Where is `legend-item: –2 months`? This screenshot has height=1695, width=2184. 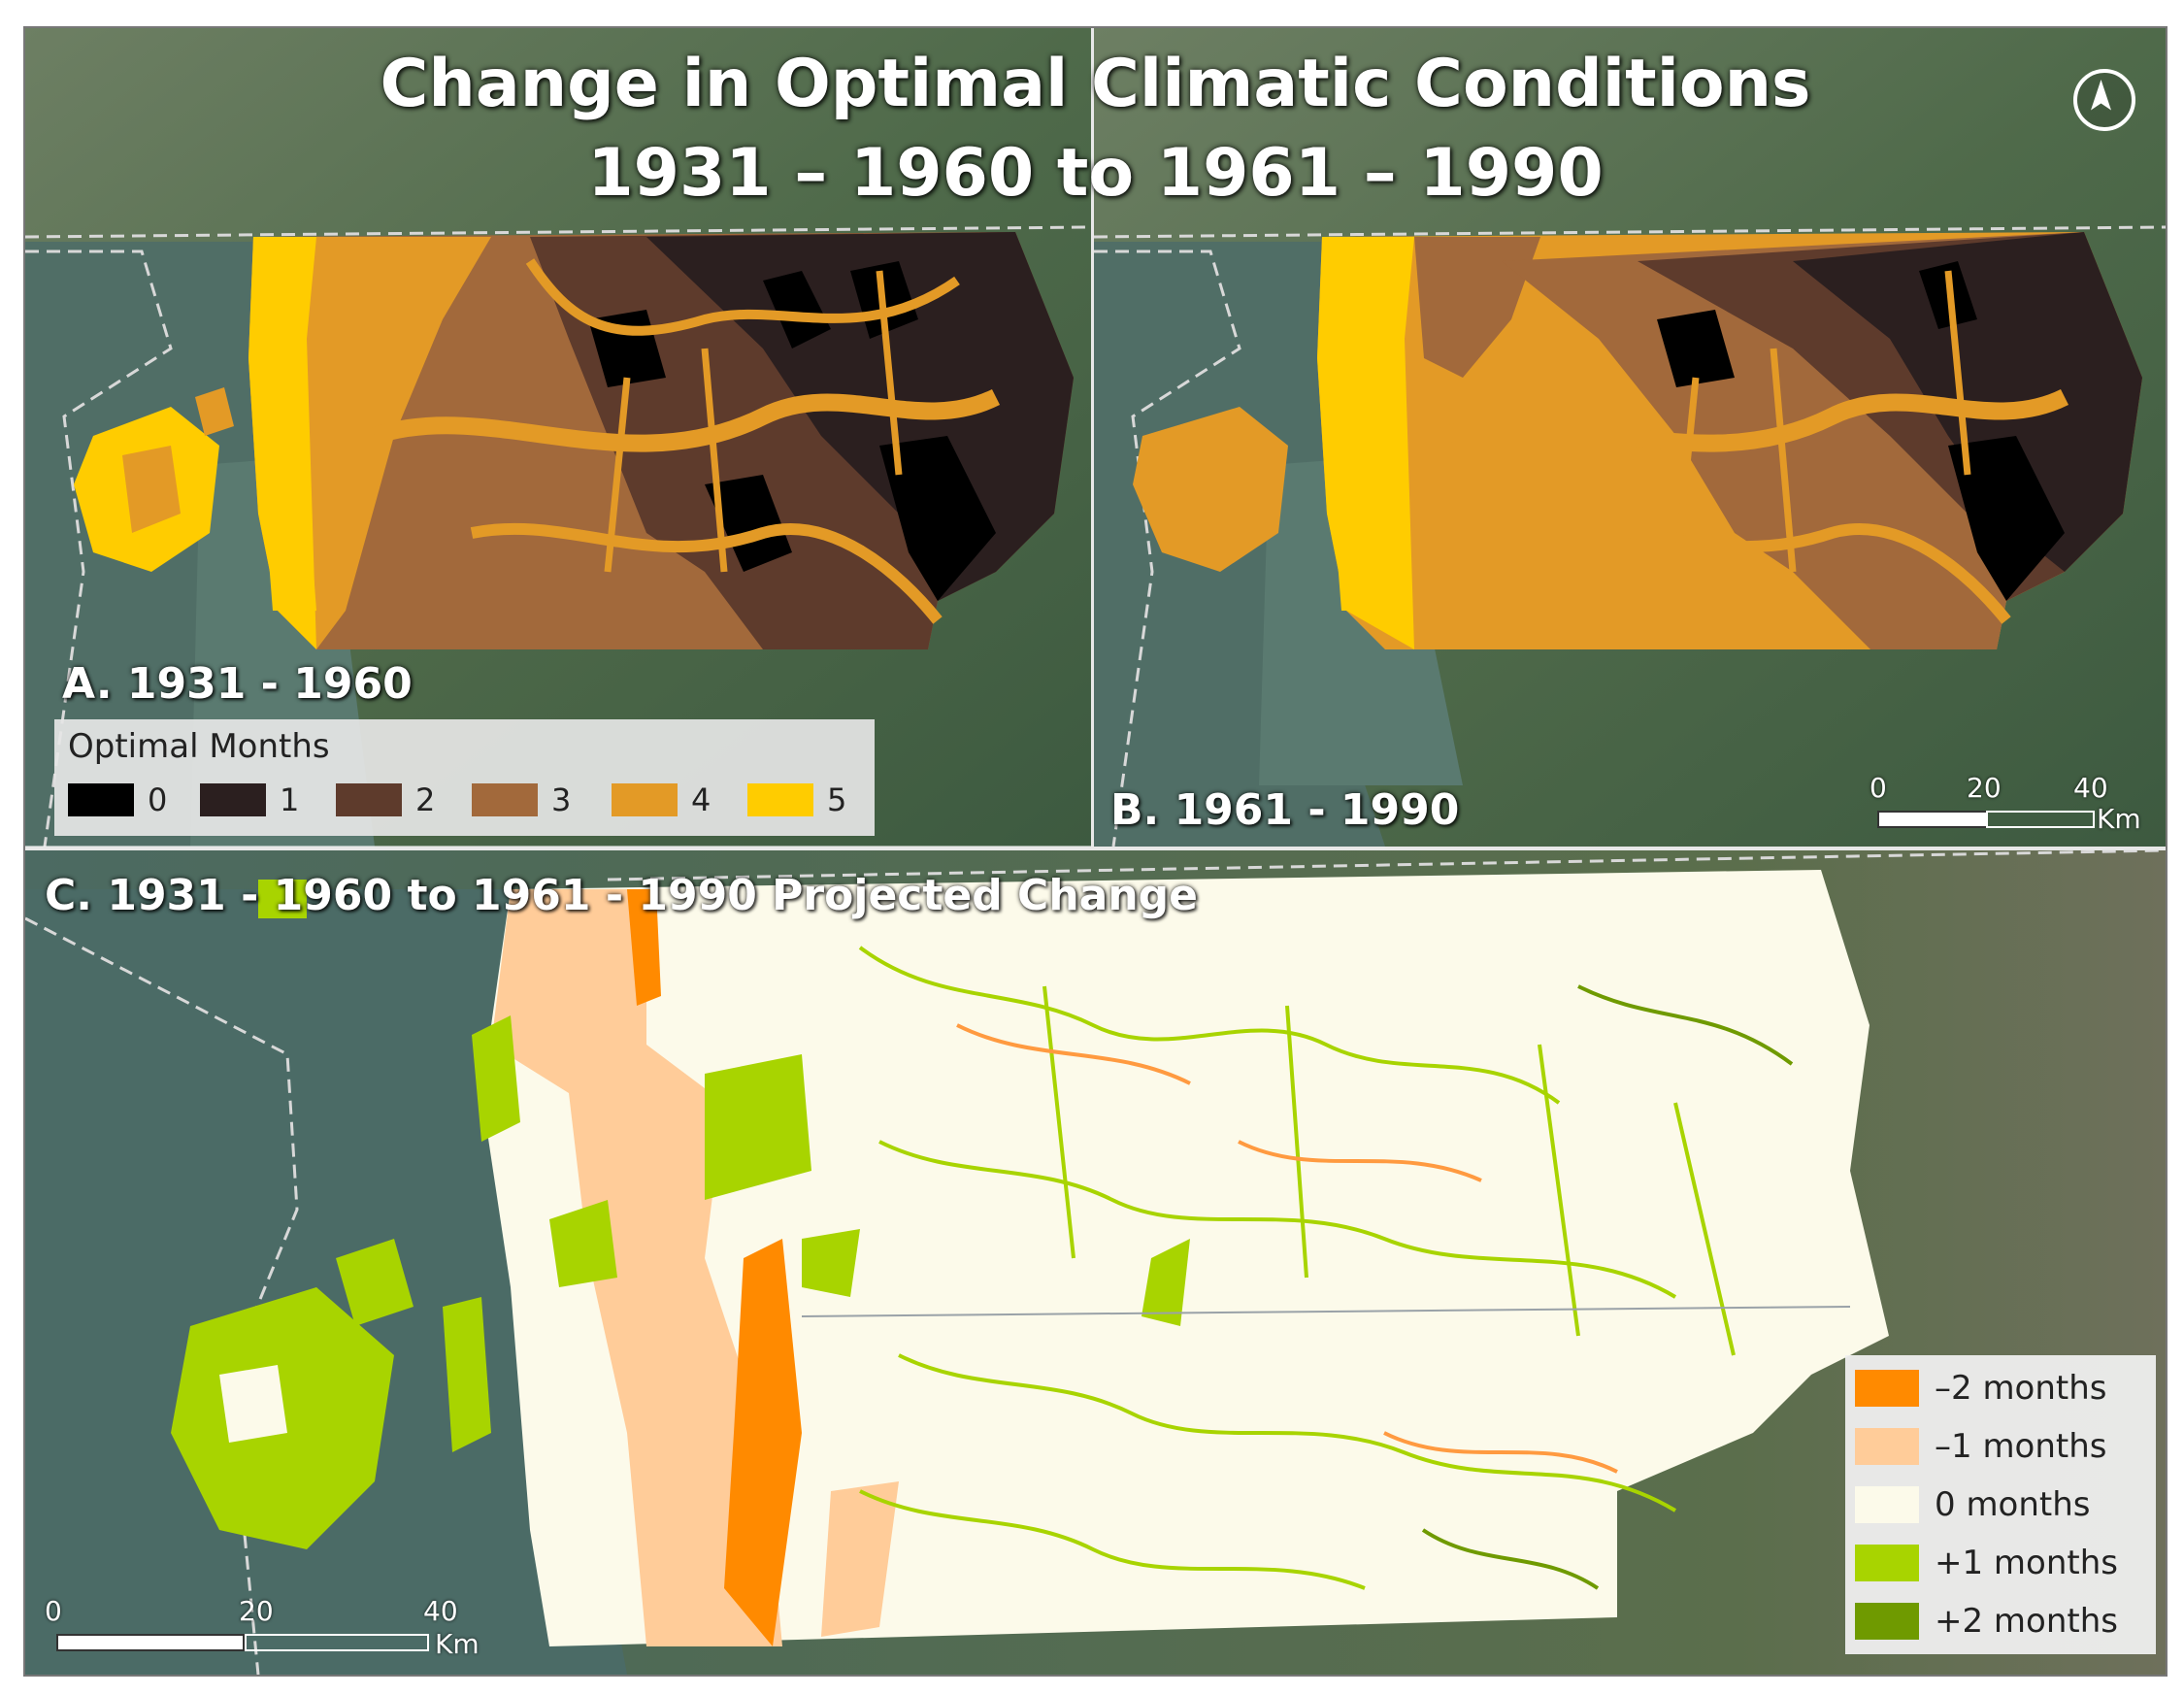 legend-item: –2 months is located at coordinates (1981, 1388).